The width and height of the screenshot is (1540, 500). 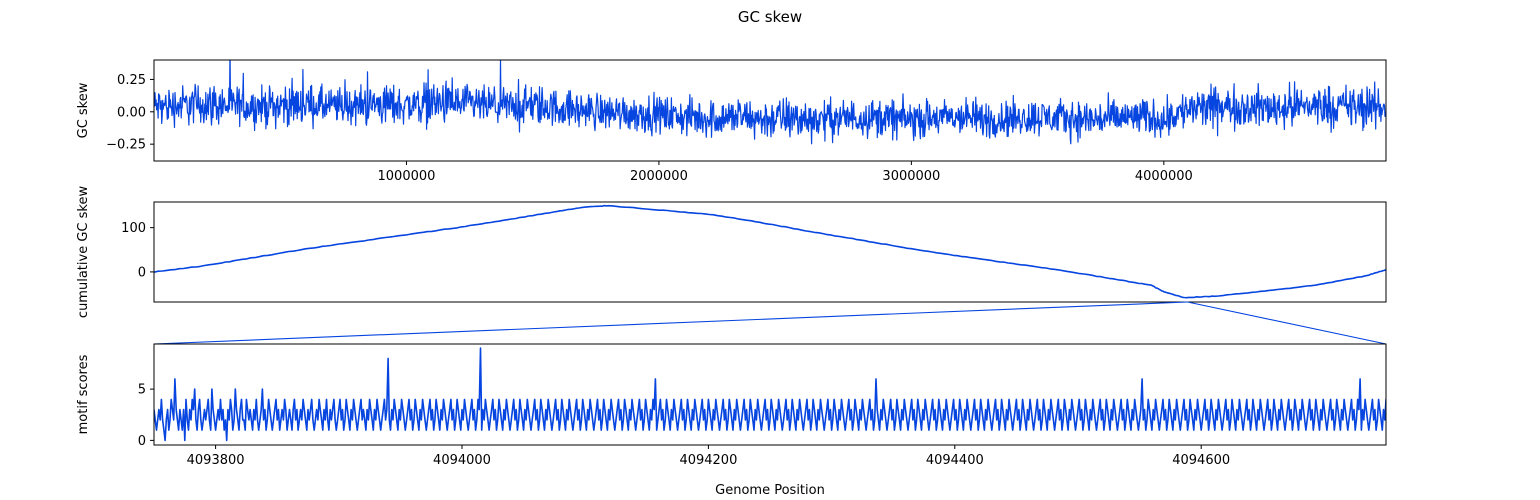 I want to click on gc-xtick-label: 3000000, so click(x=911, y=176).